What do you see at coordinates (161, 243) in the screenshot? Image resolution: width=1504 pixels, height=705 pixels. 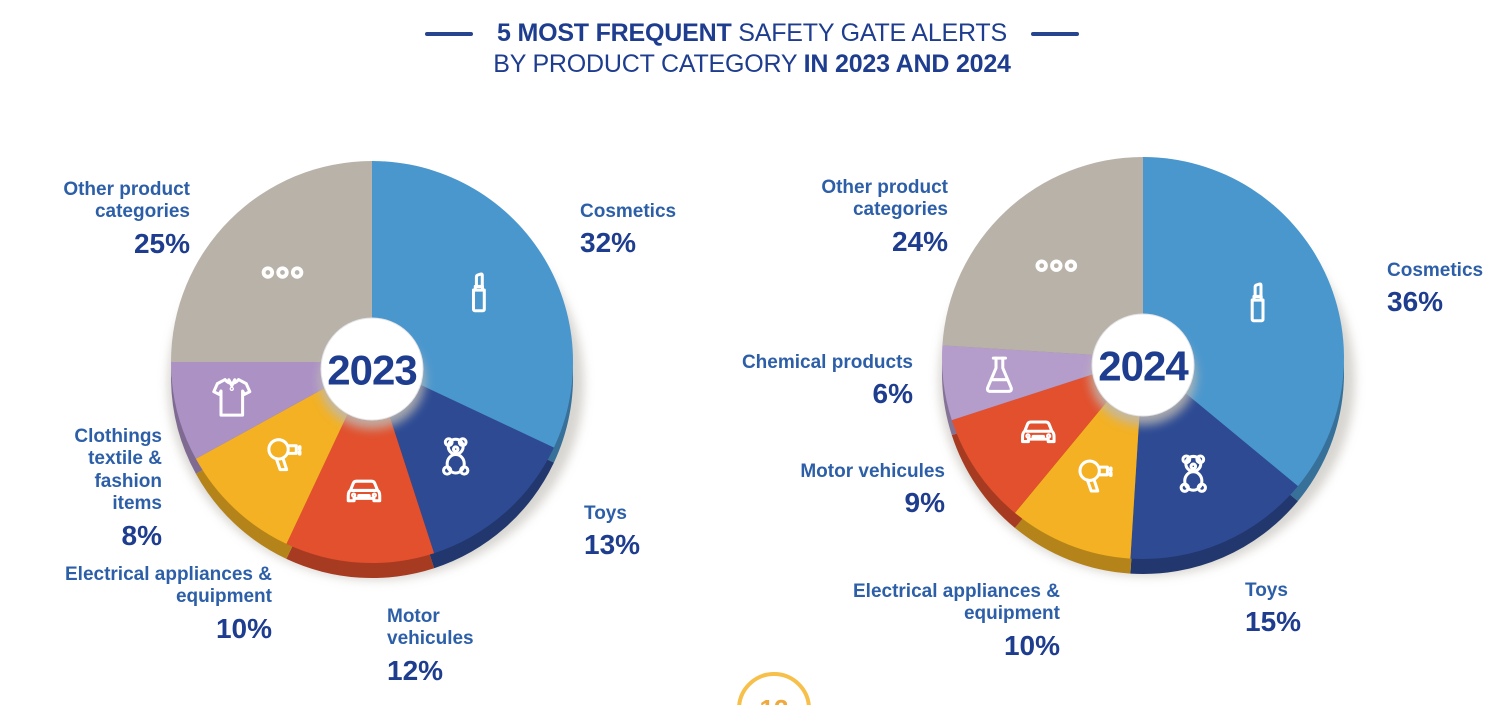 I see `label-pct: 25%` at bounding box center [161, 243].